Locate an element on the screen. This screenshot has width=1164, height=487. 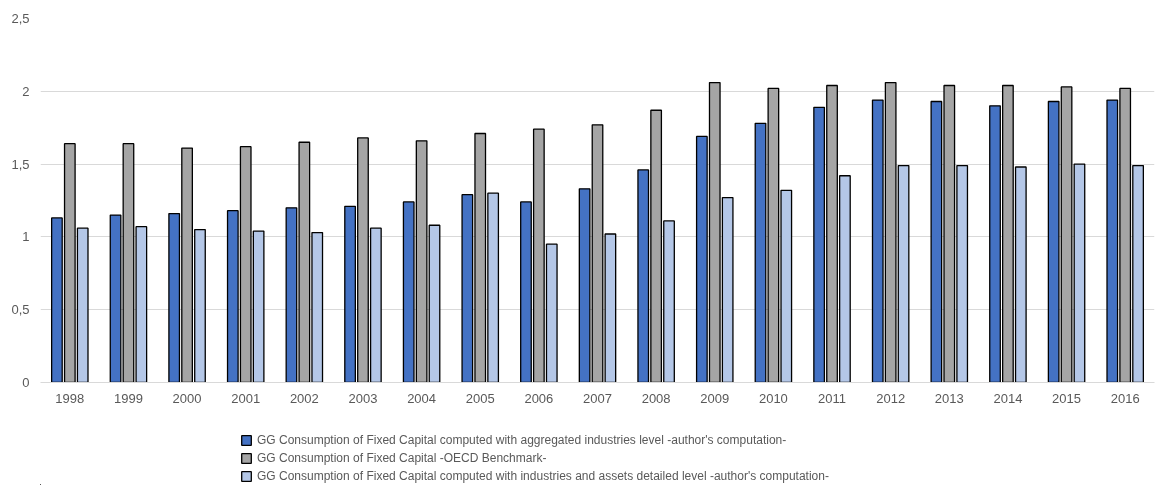
y-tick-label: 2 is located at coordinates (26, 91).